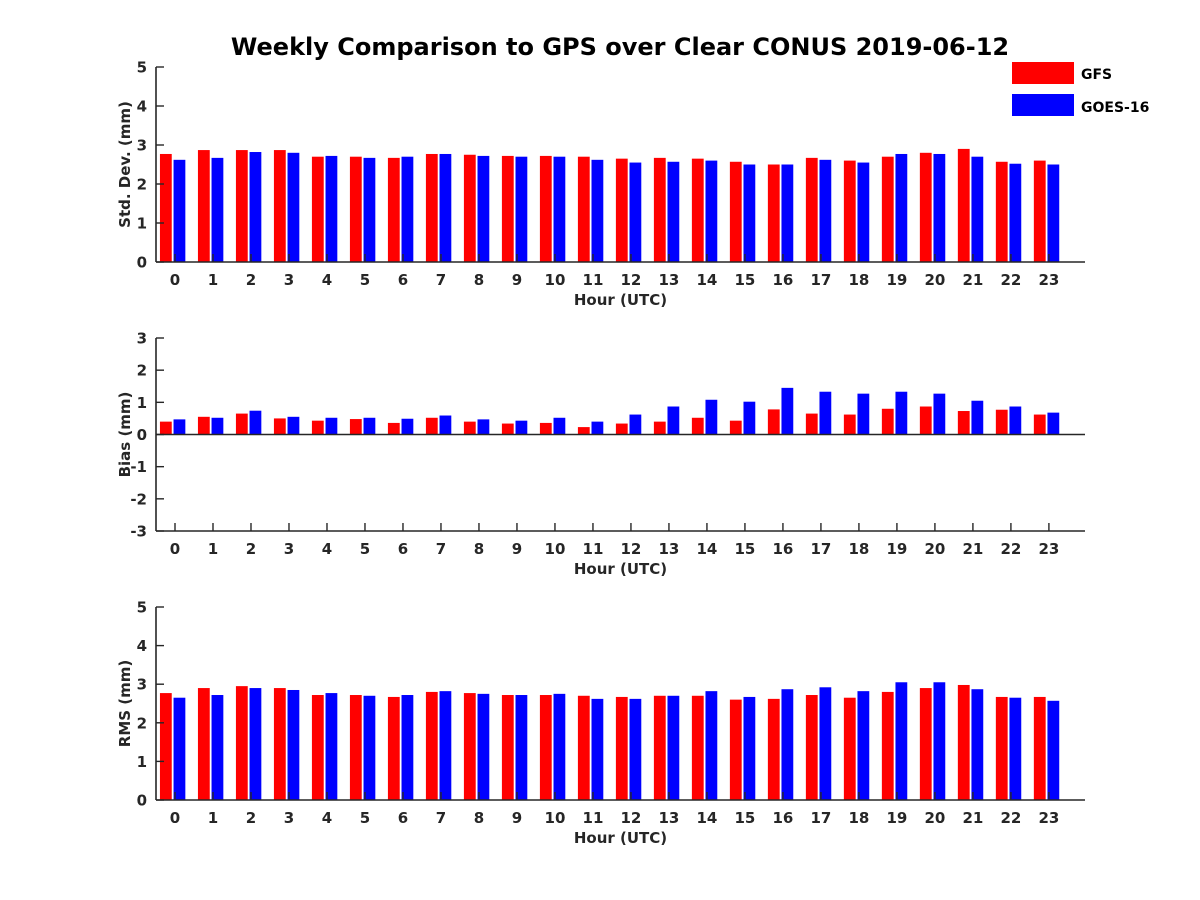 The height and width of the screenshot is (900, 1200). What do you see at coordinates (479, 818) in the screenshot?
I see `x-tick-label: 8` at bounding box center [479, 818].